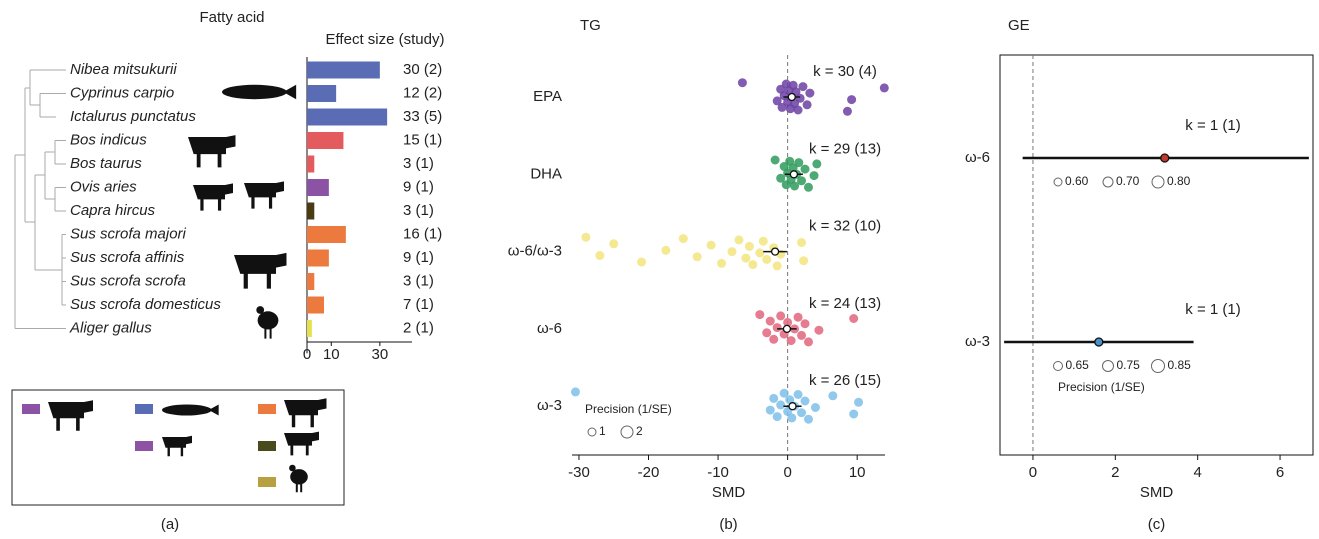  What do you see at coordinates (127, 257) in the screenshot?
I see `species-label: Sus scrofa affinis` at bounding box center [127, 257].